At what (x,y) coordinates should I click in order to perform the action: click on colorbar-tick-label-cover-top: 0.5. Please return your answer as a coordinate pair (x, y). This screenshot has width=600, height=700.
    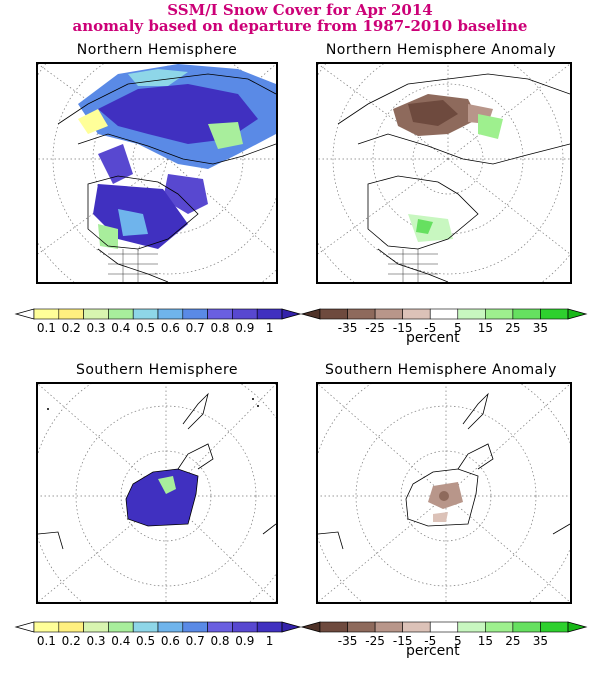
    Looking at the image, I should click on (145, 328).